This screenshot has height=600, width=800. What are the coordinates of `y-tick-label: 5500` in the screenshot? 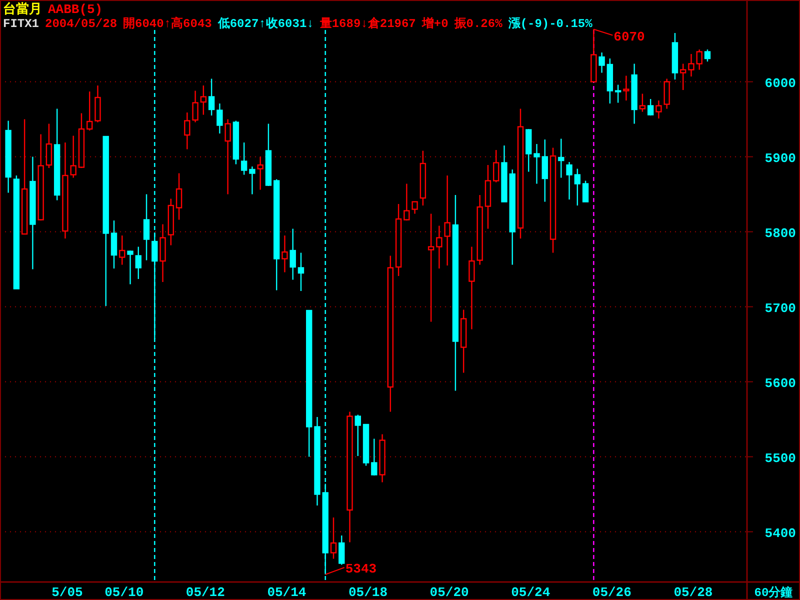 It's located at (780, 458).